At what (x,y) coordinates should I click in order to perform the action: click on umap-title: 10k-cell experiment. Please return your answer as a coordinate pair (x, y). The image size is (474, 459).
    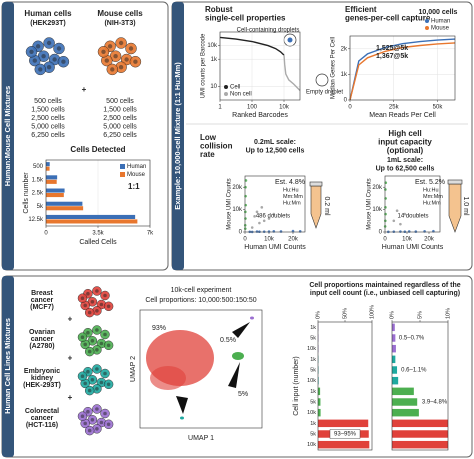
    Looking at the image, I should click on (201, 290).